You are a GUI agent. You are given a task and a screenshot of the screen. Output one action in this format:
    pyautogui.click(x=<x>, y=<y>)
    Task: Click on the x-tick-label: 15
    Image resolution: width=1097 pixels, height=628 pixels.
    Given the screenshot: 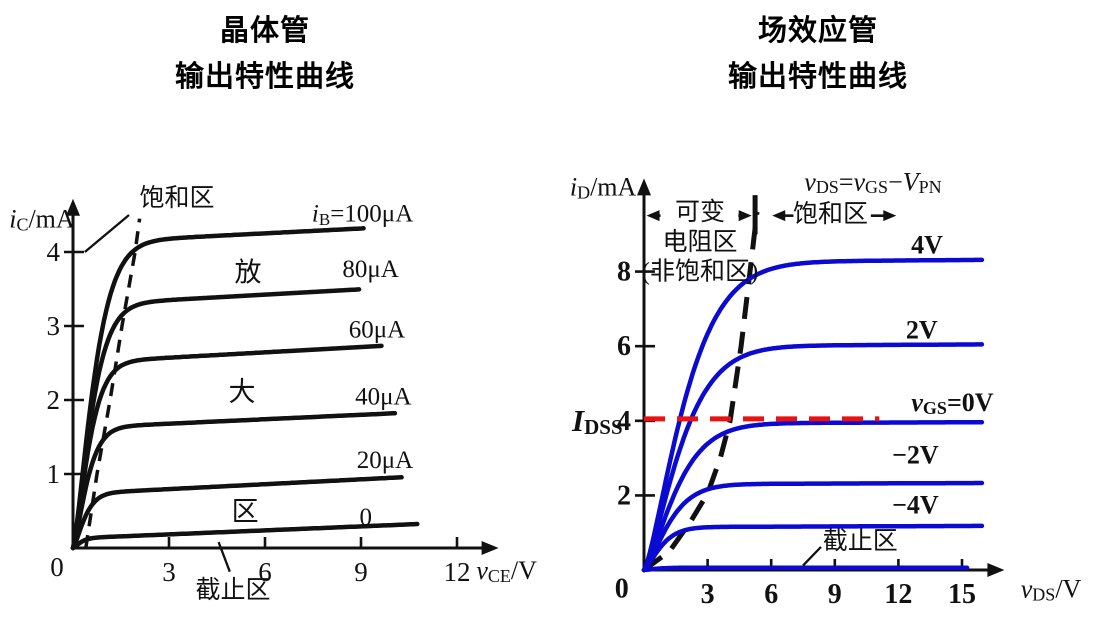 What is the action you would take?
    pyautogui.click(x=962, y=594)
    